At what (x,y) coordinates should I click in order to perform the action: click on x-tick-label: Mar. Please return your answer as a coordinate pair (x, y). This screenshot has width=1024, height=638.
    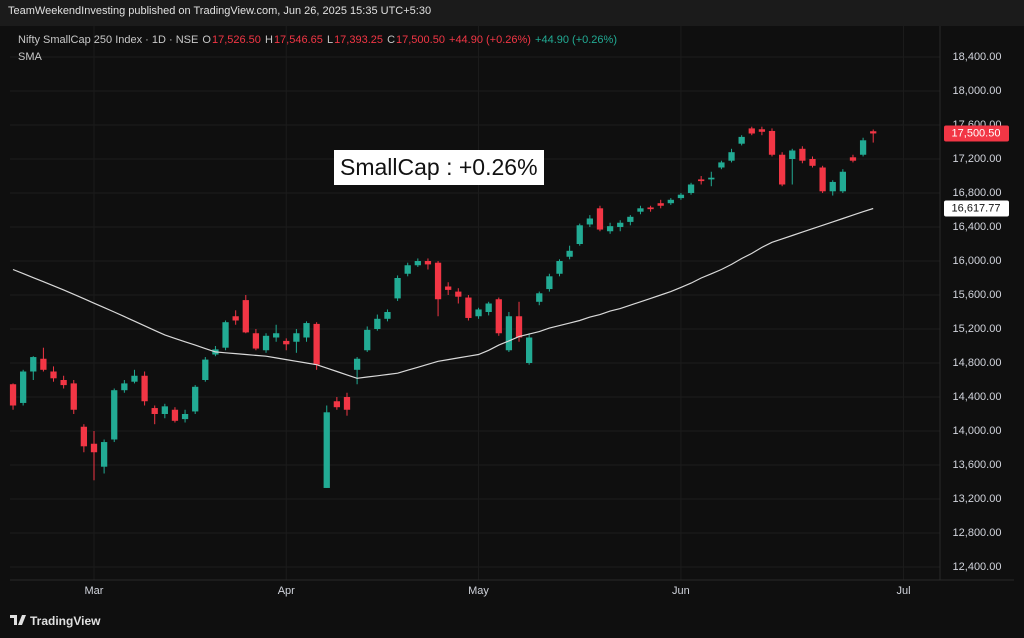
    Looking at the image, I should click on (94, 591).